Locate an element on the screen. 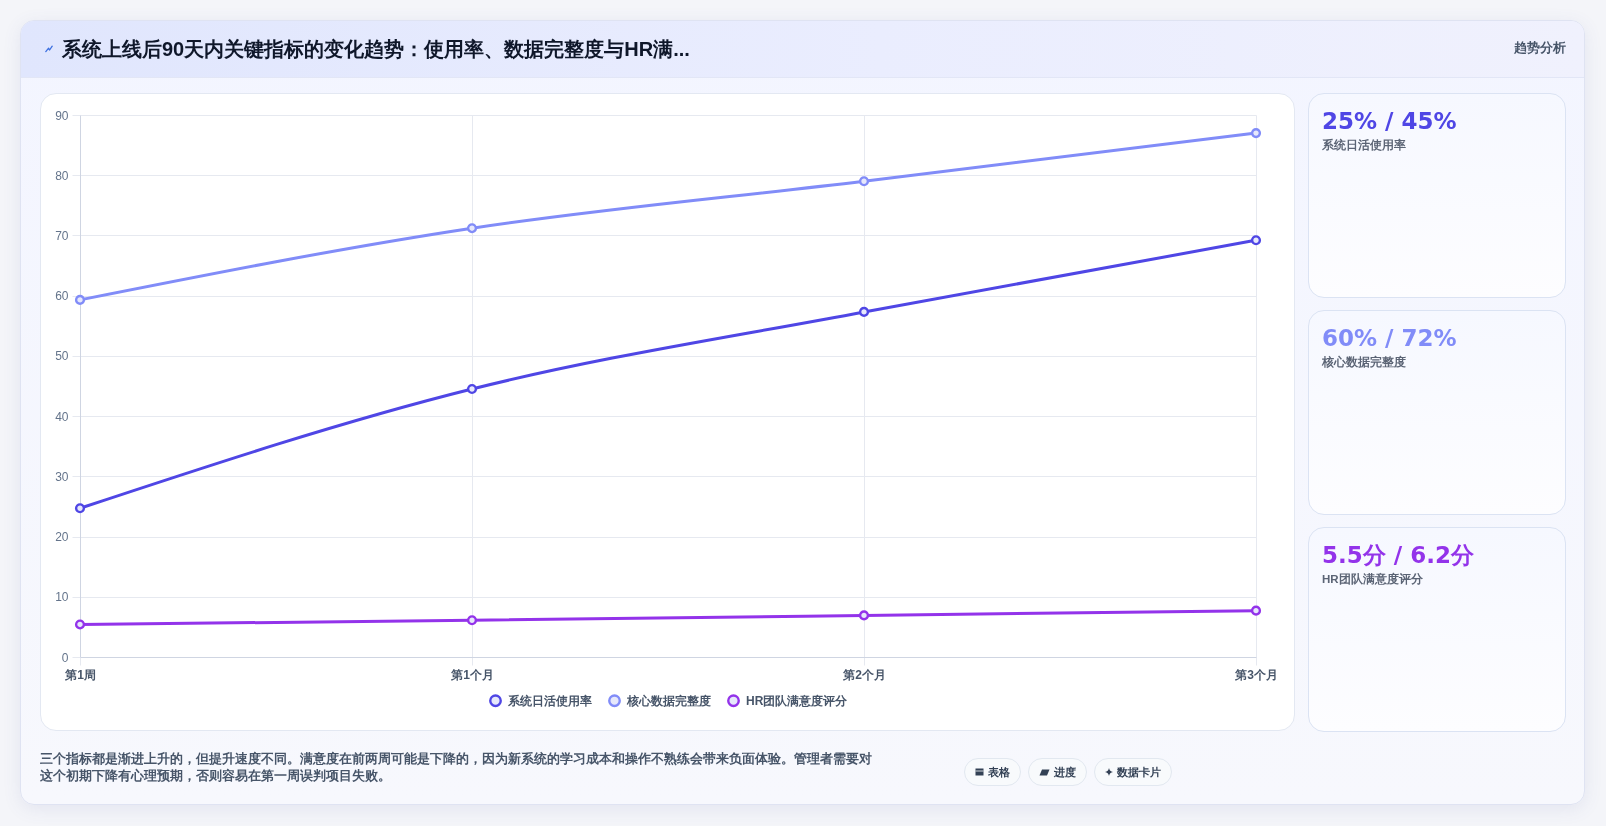 This screenshot has height=826, width=1606. y-tick-label: 40 is located at coordinates (62, 416).